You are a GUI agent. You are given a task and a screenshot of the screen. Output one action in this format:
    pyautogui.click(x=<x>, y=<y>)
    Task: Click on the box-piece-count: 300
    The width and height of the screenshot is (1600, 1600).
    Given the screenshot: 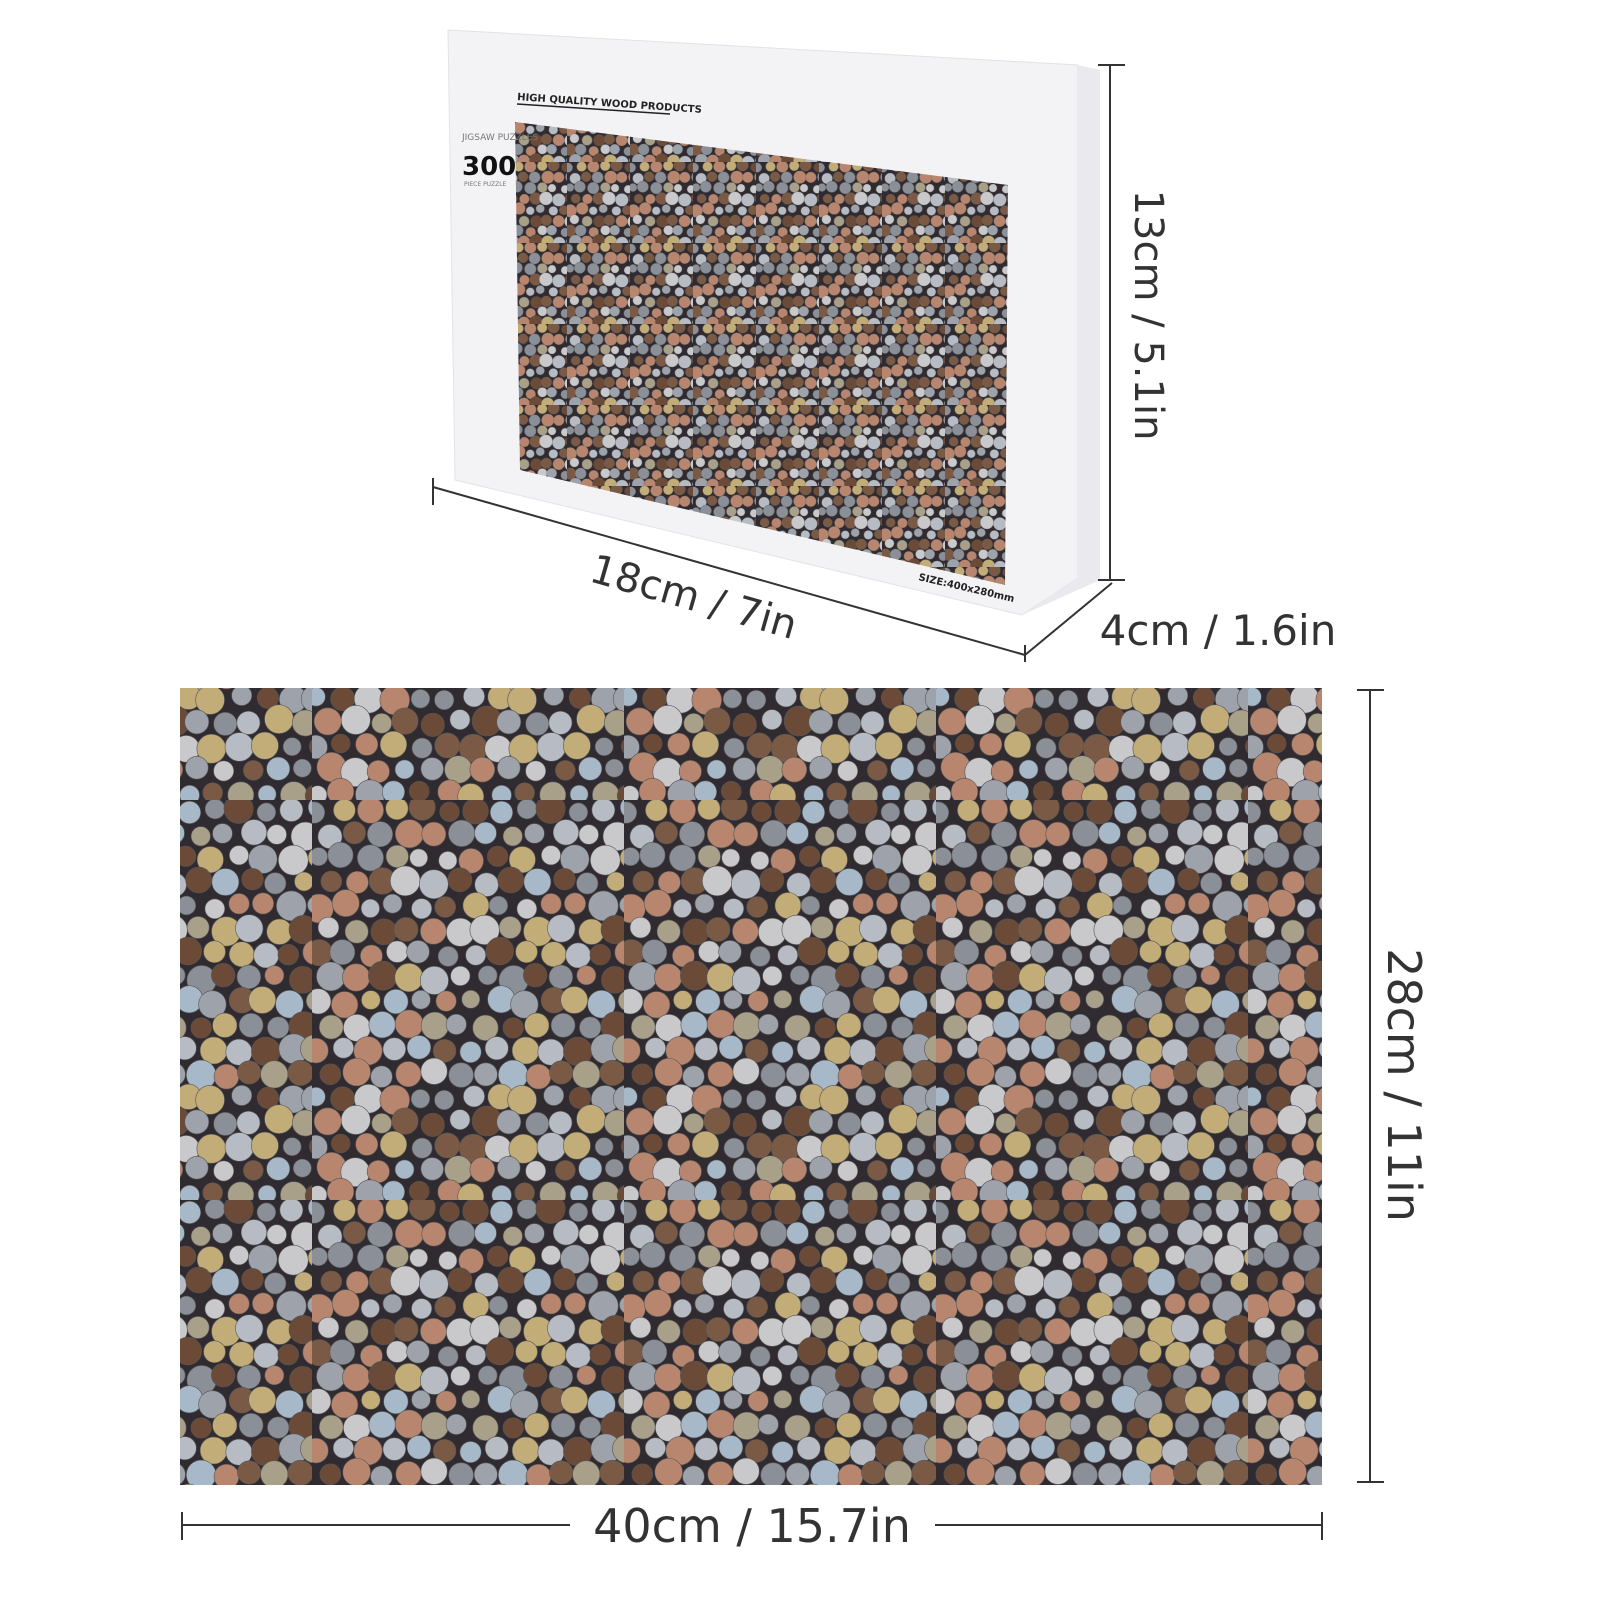 What is the action you would take?
    pyautogui.click(x=489, y=167)
    